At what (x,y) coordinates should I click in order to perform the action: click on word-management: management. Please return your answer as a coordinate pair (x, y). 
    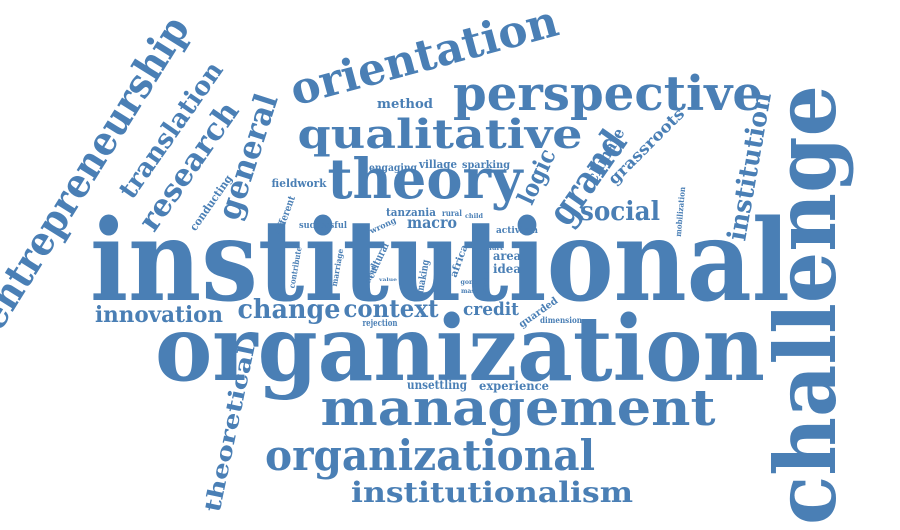
    Looking at the image, I should click on (518, 407).